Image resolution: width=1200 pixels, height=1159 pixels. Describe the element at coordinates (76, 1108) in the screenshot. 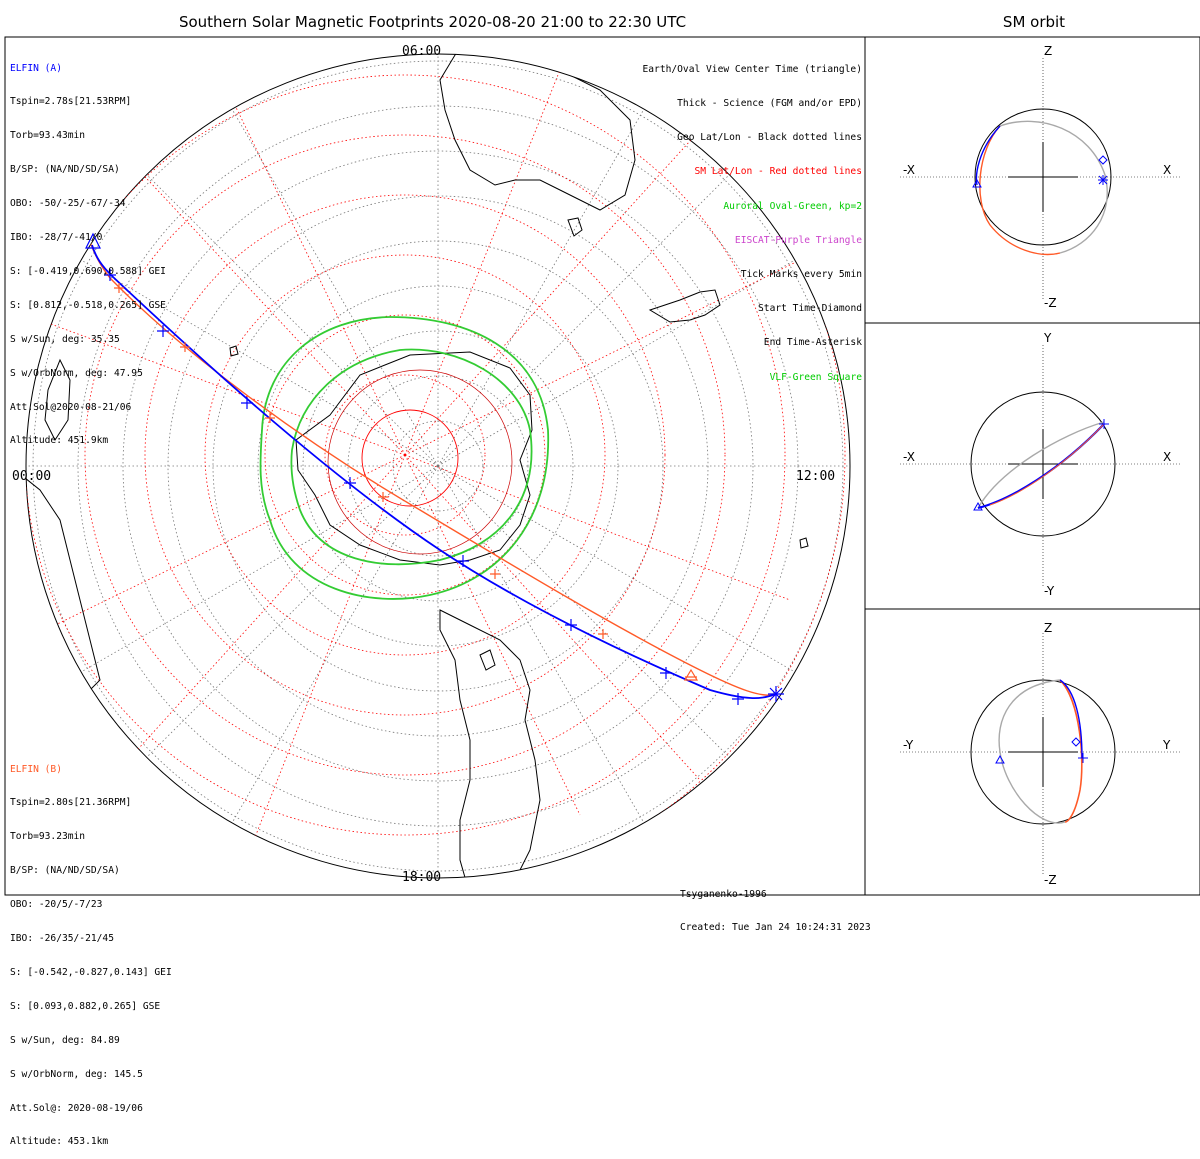

I see `elfin-b-line: Att.Sol@: 2020-08-19/06` at that location.